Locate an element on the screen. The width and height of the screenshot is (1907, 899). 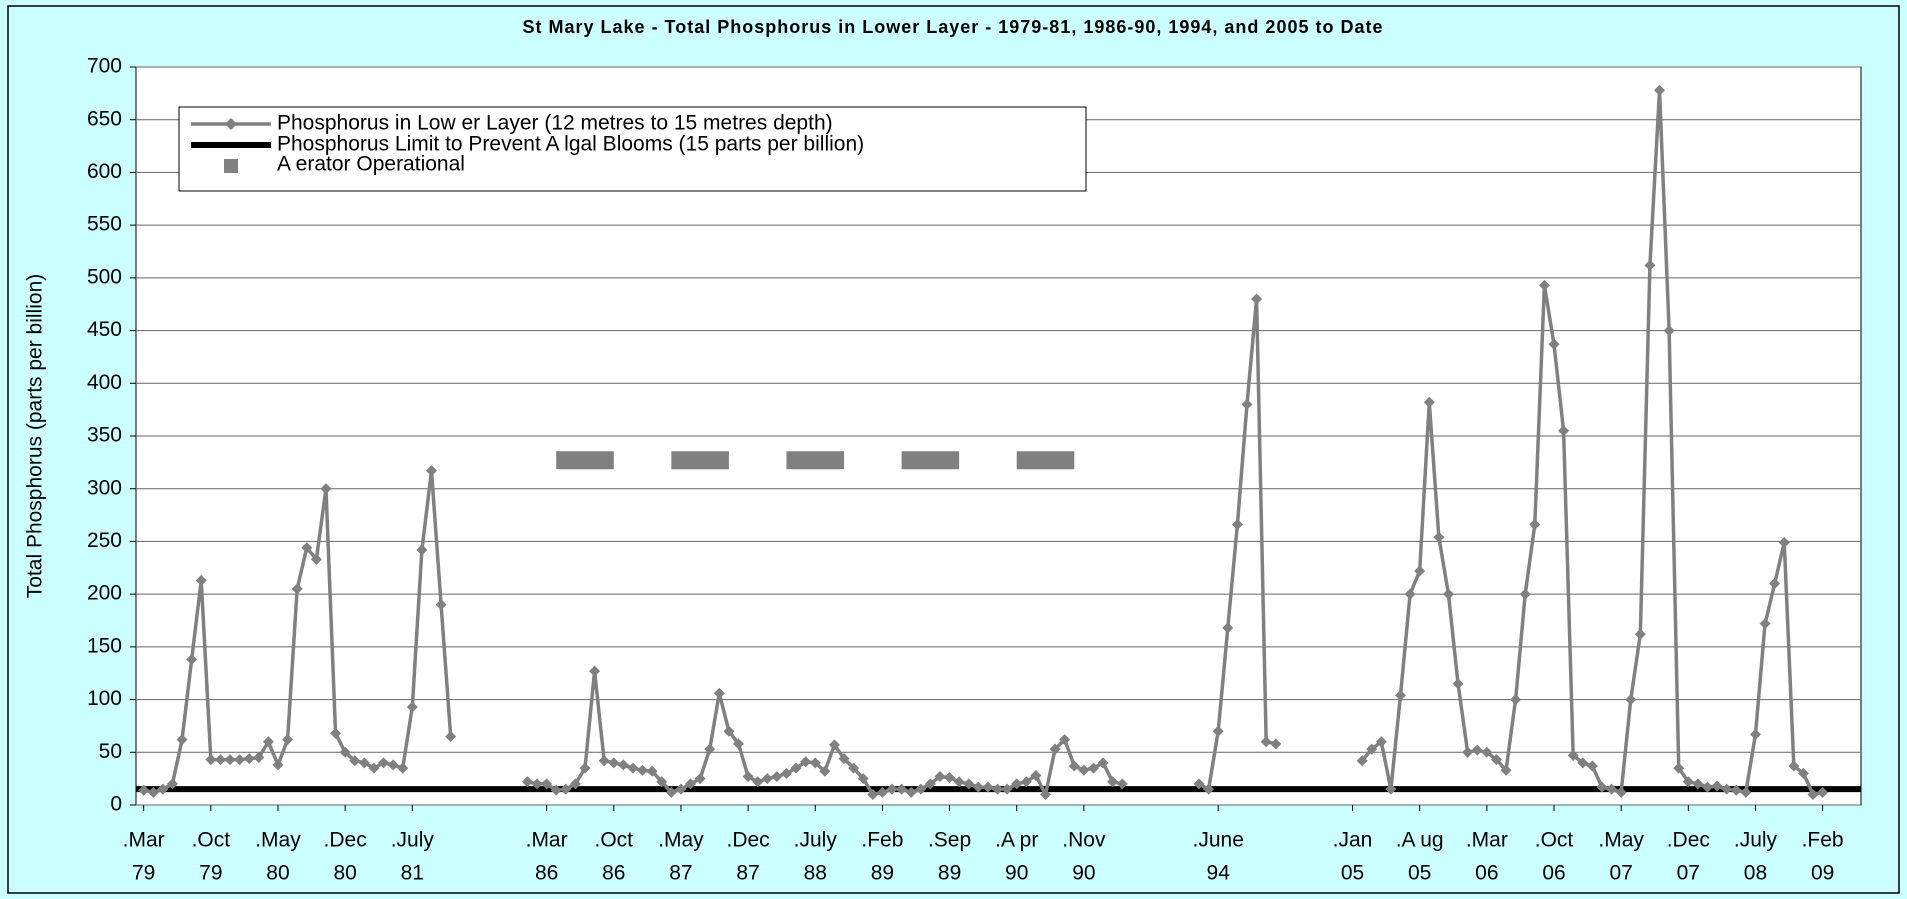
x-tick-label: .Nov is located at coordinates (1084, 840).